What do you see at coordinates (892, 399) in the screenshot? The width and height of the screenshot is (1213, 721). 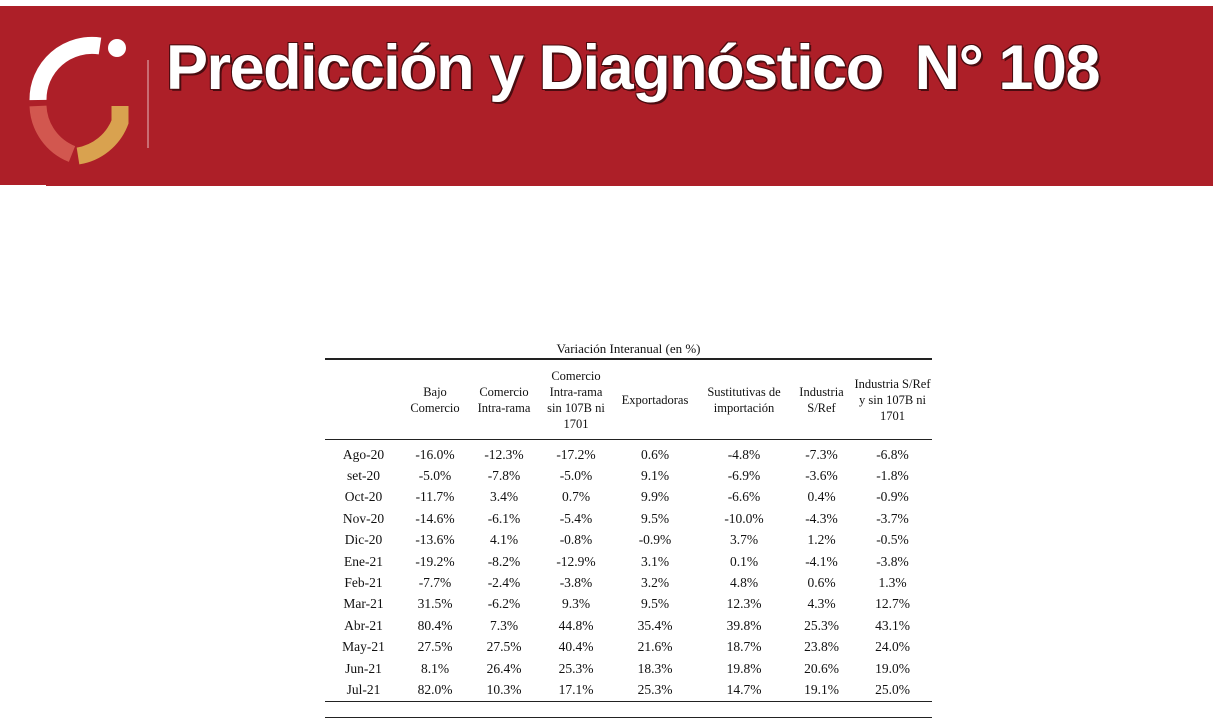 I see `column-header: Industria S/Ref y sin 107B ni 1701` at bounding box center [892, 399].